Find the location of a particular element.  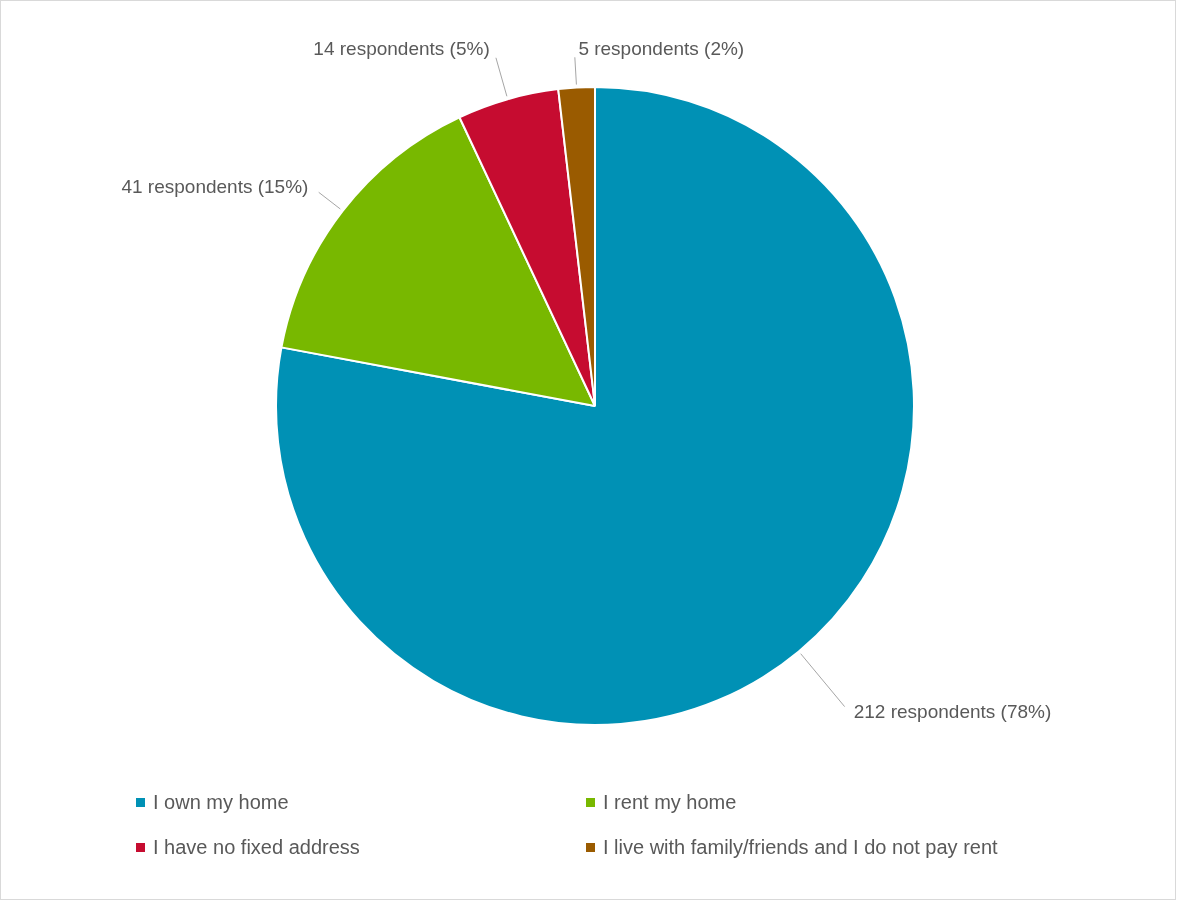

data-label: 14 respondents (5%) is located at coordinates (401, 49).